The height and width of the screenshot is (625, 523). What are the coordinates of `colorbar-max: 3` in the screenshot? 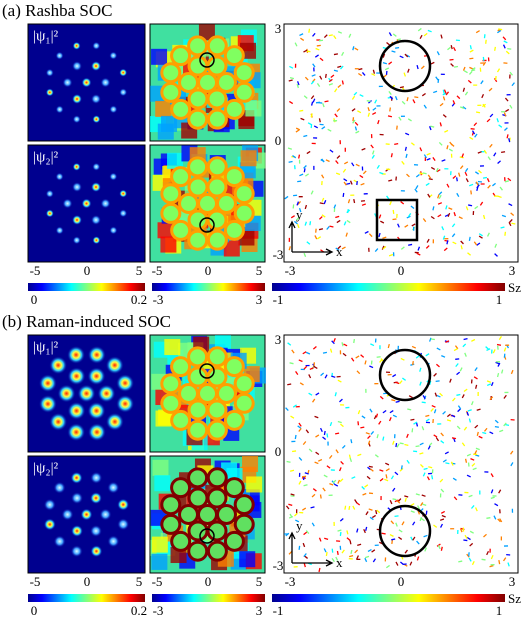 It's located at (259, 610).